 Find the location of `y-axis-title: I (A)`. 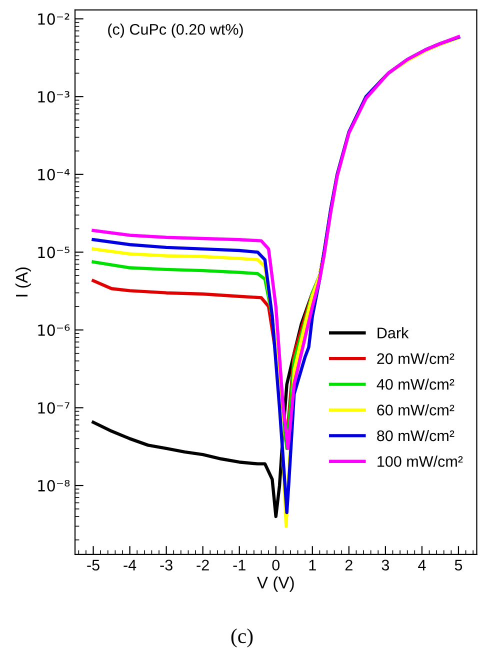

y-axis-title: I (A) is located at coordinates (23, 281).